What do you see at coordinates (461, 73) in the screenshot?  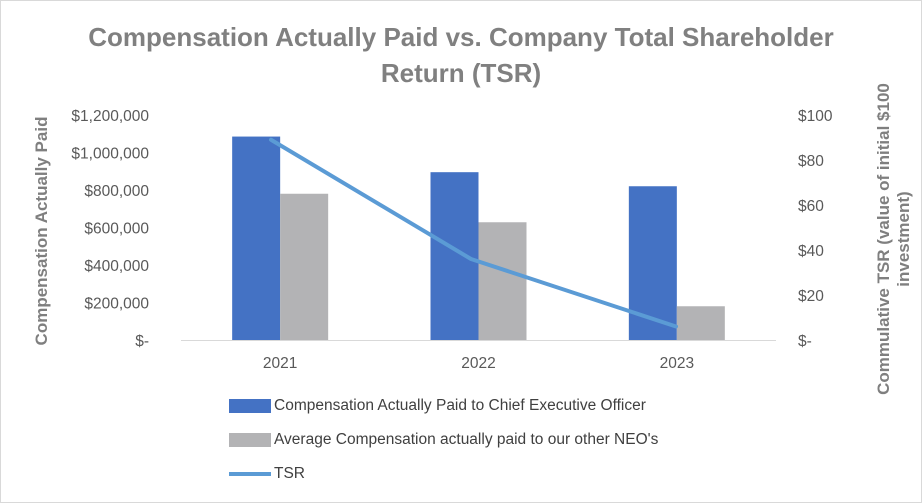 I see `chart-title-line-2: Return (TSR)` at bounding box center [461, 73].